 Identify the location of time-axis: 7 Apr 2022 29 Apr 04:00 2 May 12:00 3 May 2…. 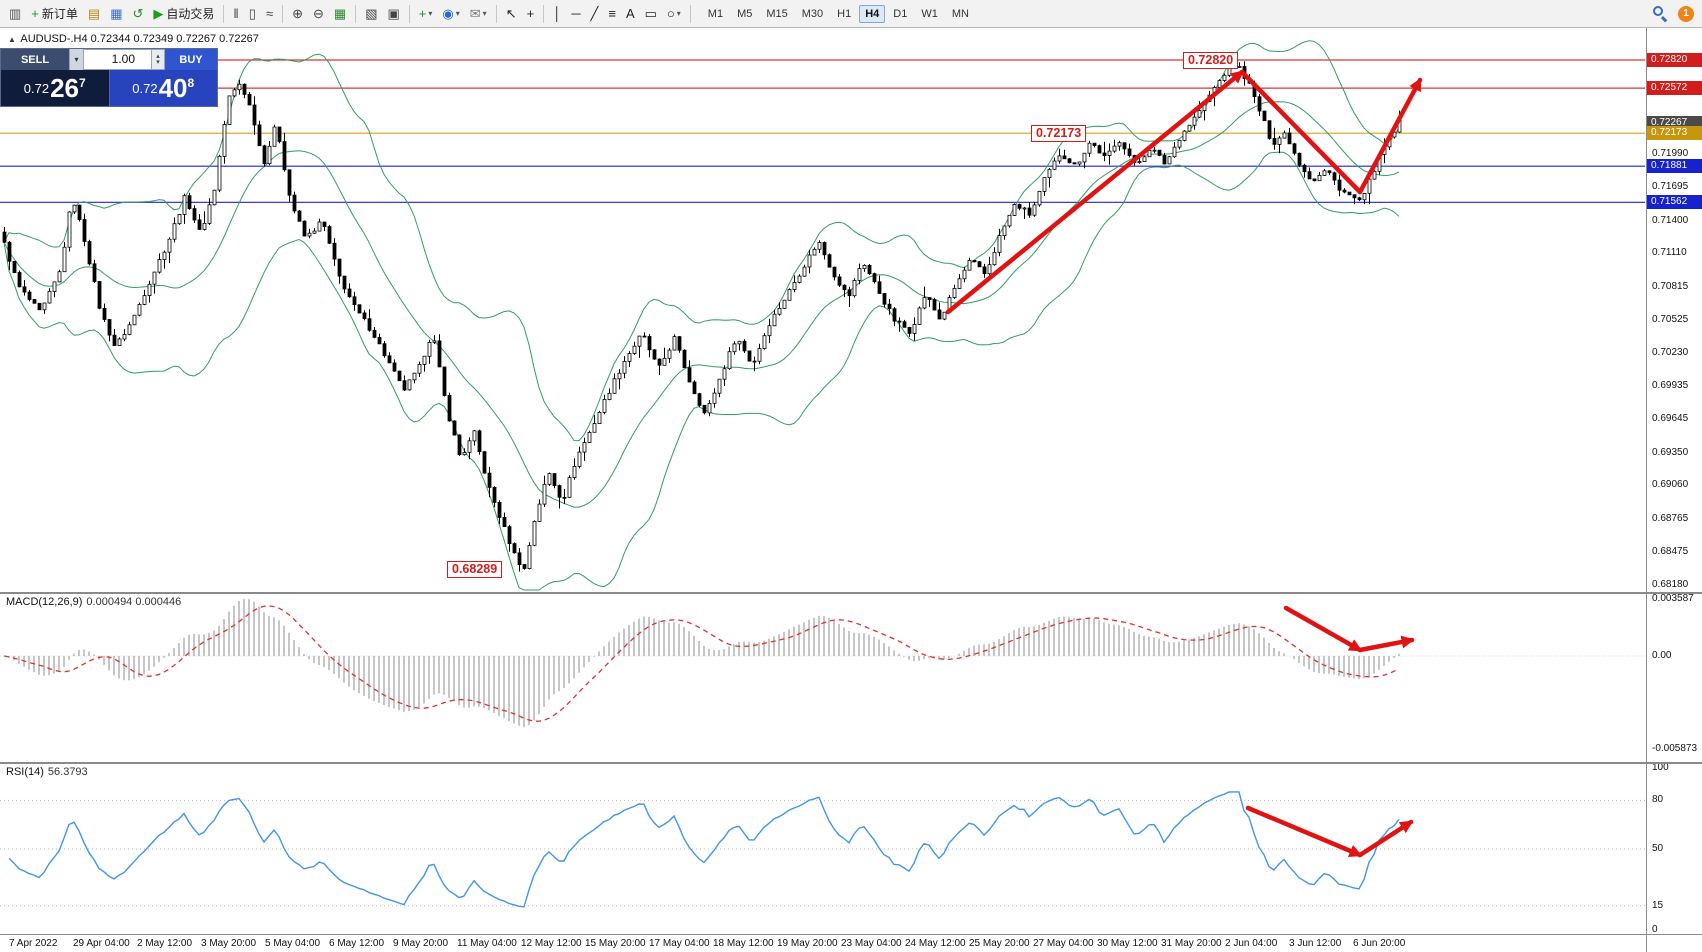
(823, 943).